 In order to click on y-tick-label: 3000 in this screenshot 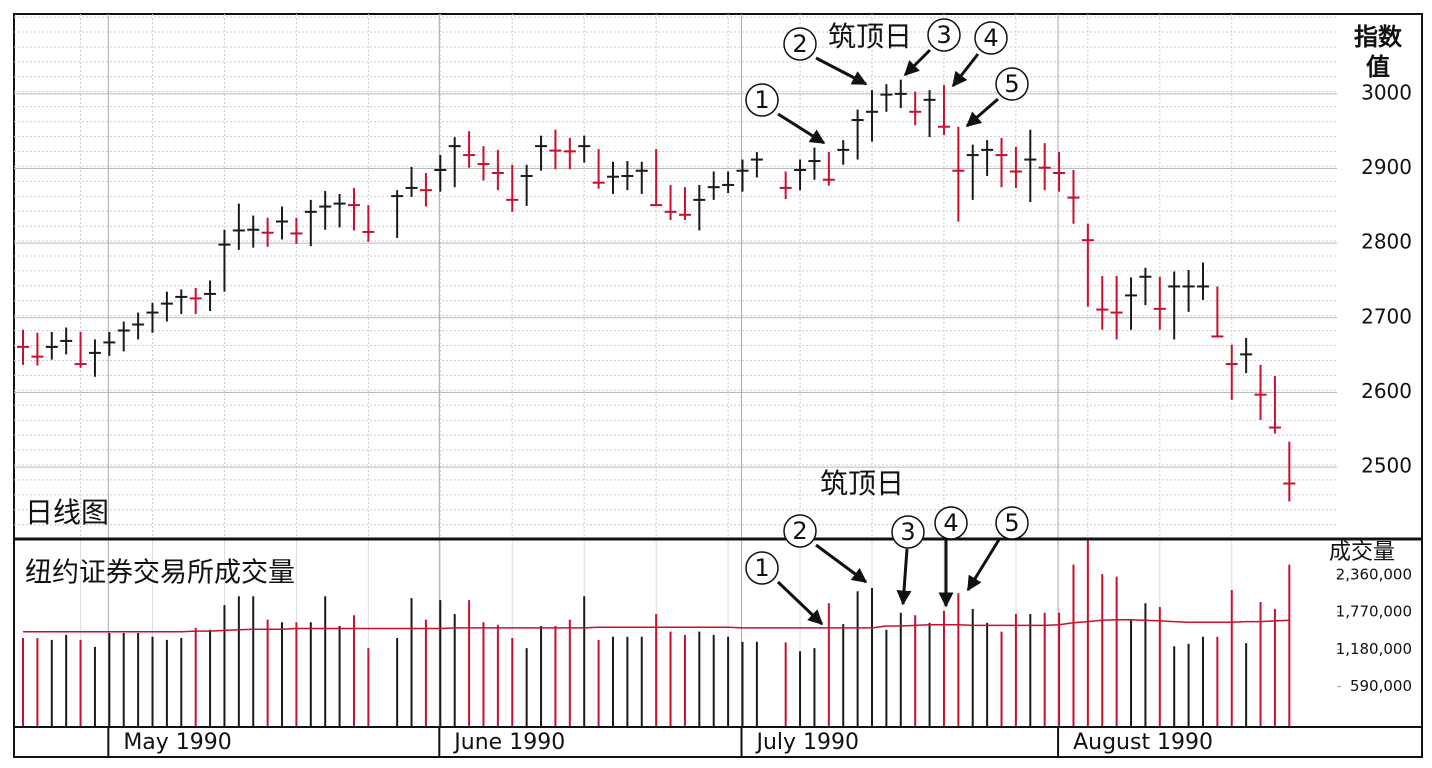, I will do `click(1386, 92)`.